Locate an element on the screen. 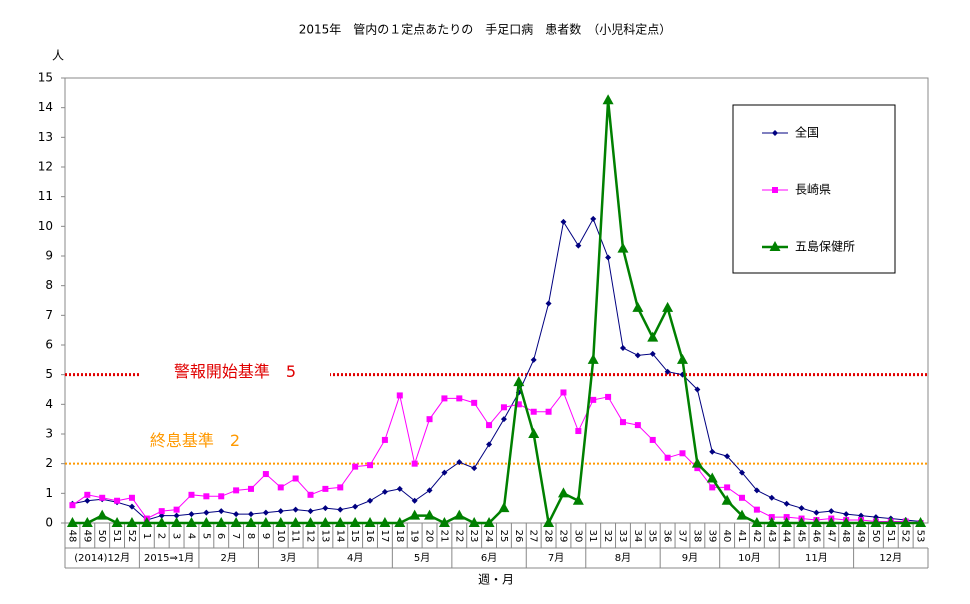 The image size is (970, 604). x-tick-label: 18 is located at coordinates (399, 536).